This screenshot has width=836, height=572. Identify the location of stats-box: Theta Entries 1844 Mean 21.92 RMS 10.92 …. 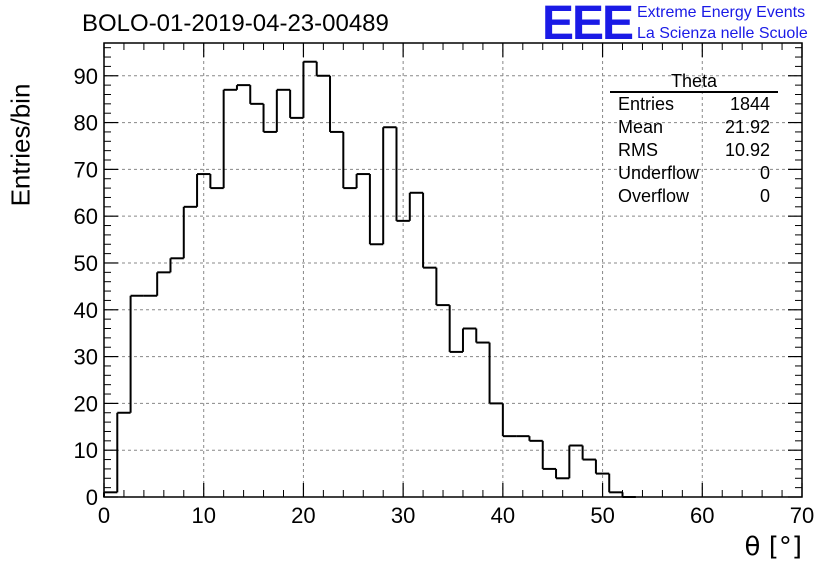
(694, 139).